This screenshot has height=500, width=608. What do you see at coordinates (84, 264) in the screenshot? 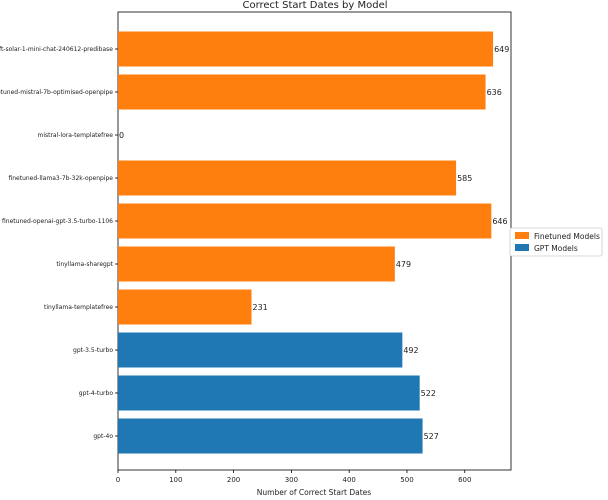
I see `y-tick-label-6: tinyllama-sharegpt` at bounding box center [84, 264].